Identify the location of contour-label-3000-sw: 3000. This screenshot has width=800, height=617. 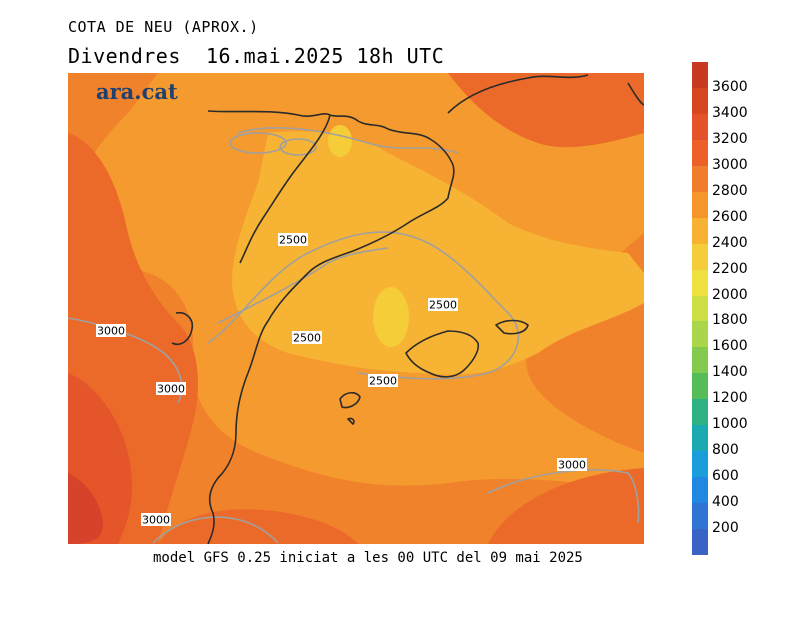
(171, 389).